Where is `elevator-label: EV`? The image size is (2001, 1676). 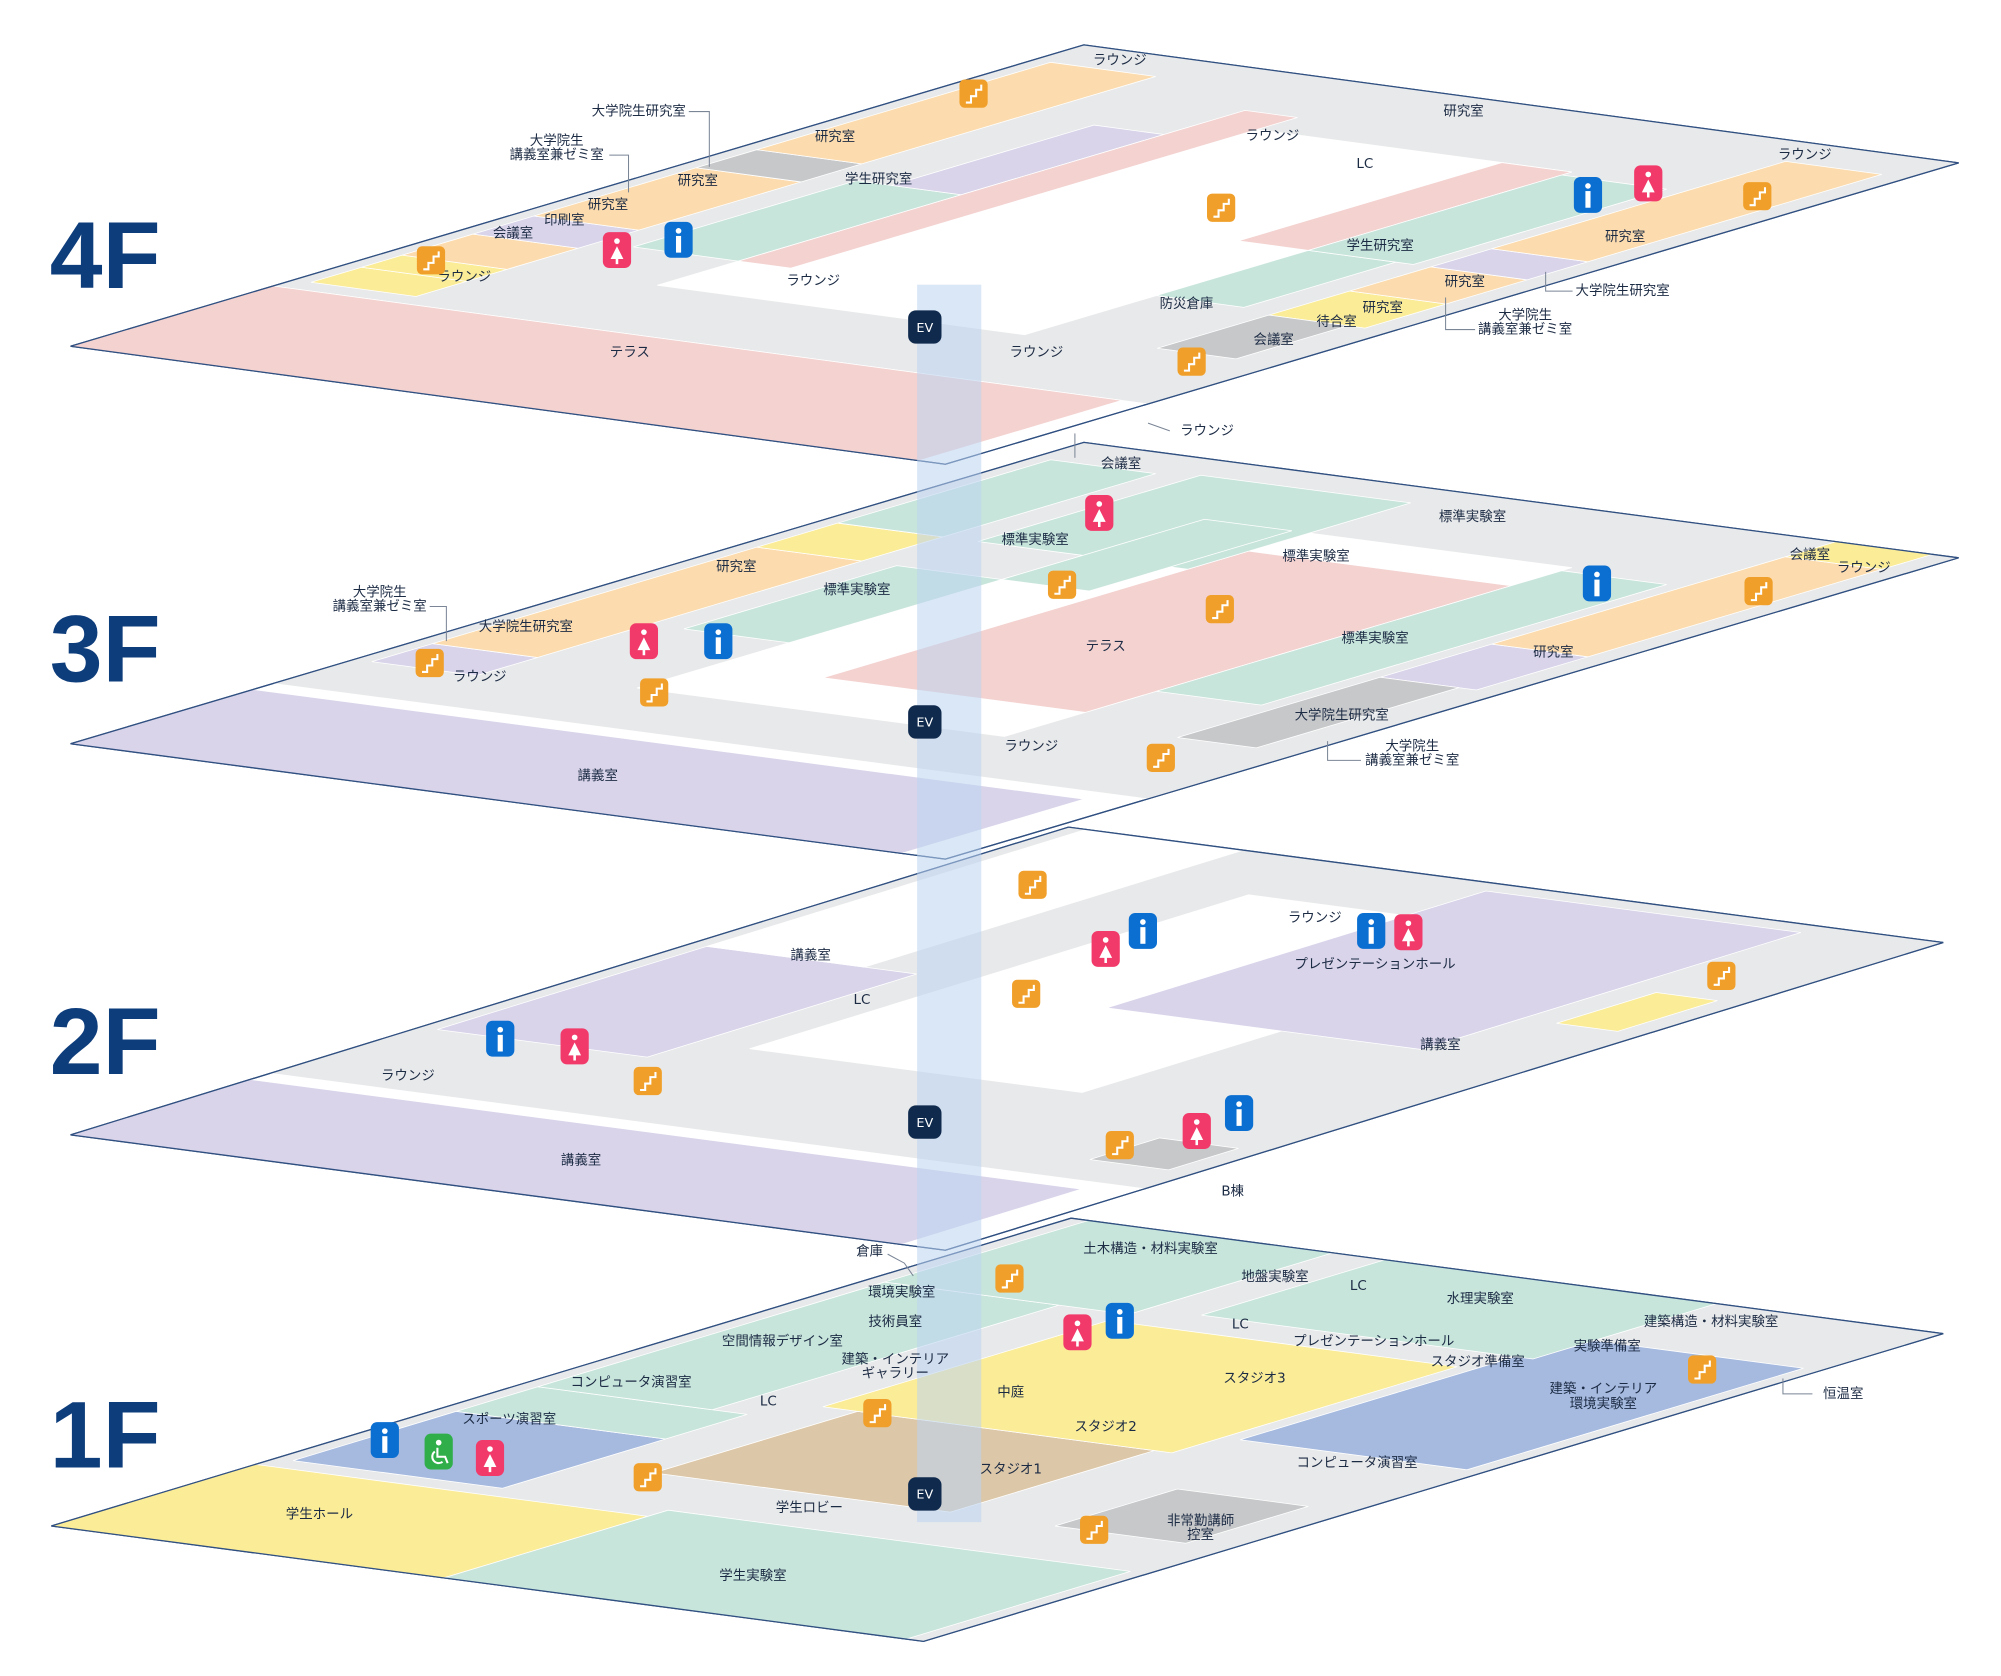 elevator-label: EV is located at coordinates (924, 1123).